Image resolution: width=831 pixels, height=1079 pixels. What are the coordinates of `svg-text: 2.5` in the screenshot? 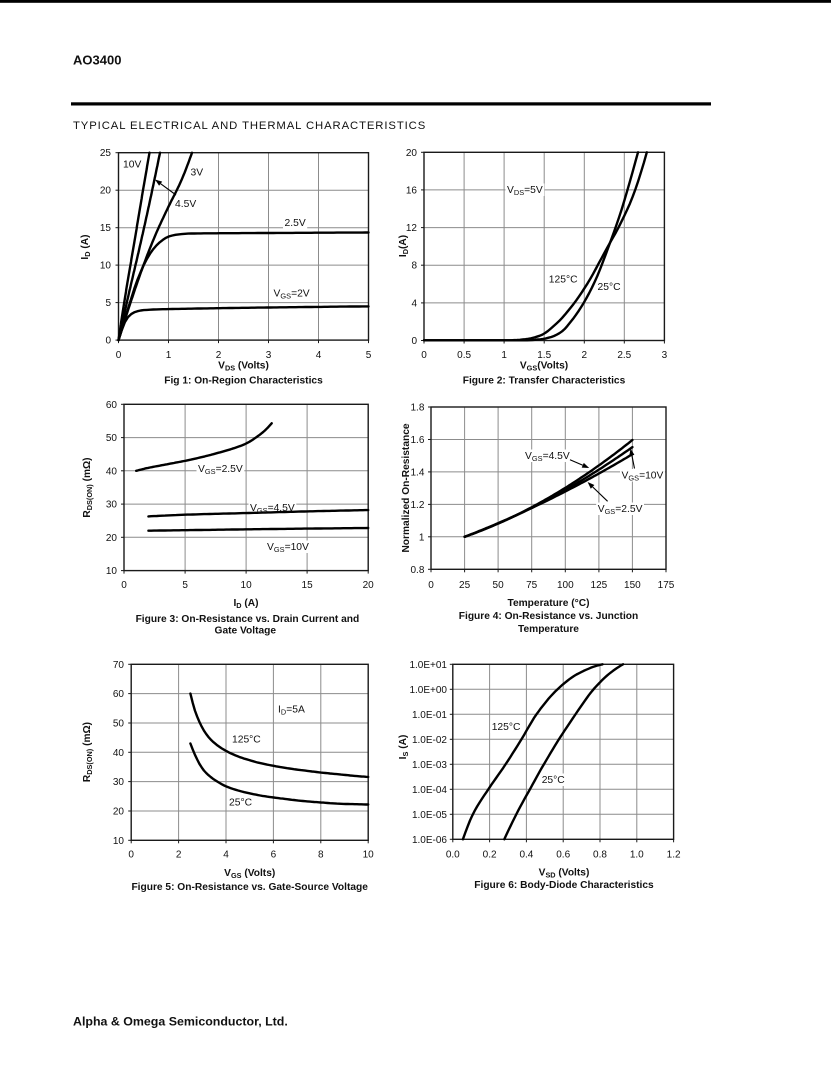 It's located at (624, 355).